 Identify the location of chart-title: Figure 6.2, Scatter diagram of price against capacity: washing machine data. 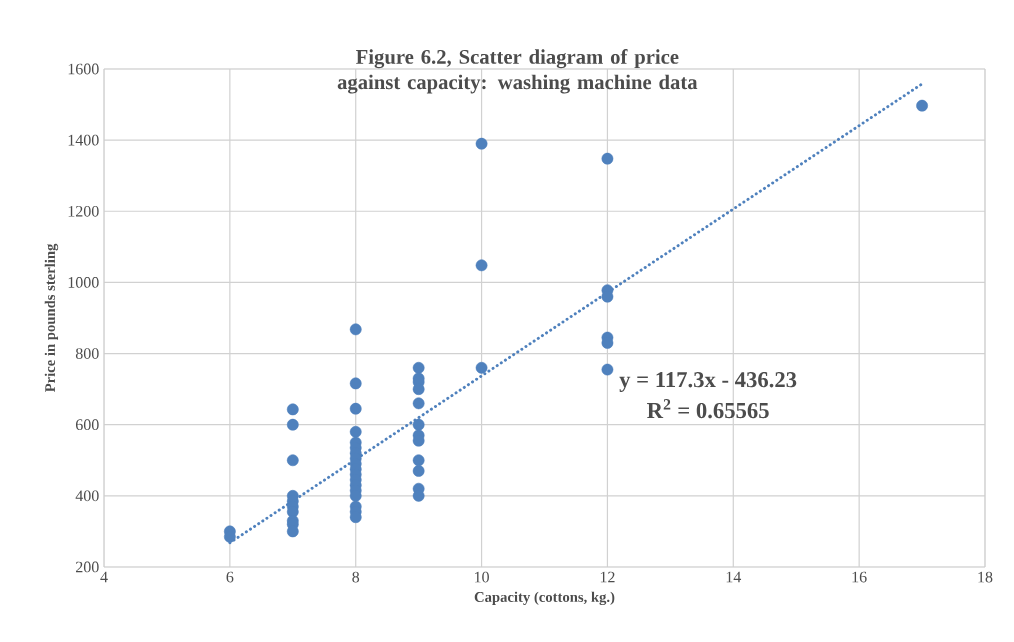
(517, 71).